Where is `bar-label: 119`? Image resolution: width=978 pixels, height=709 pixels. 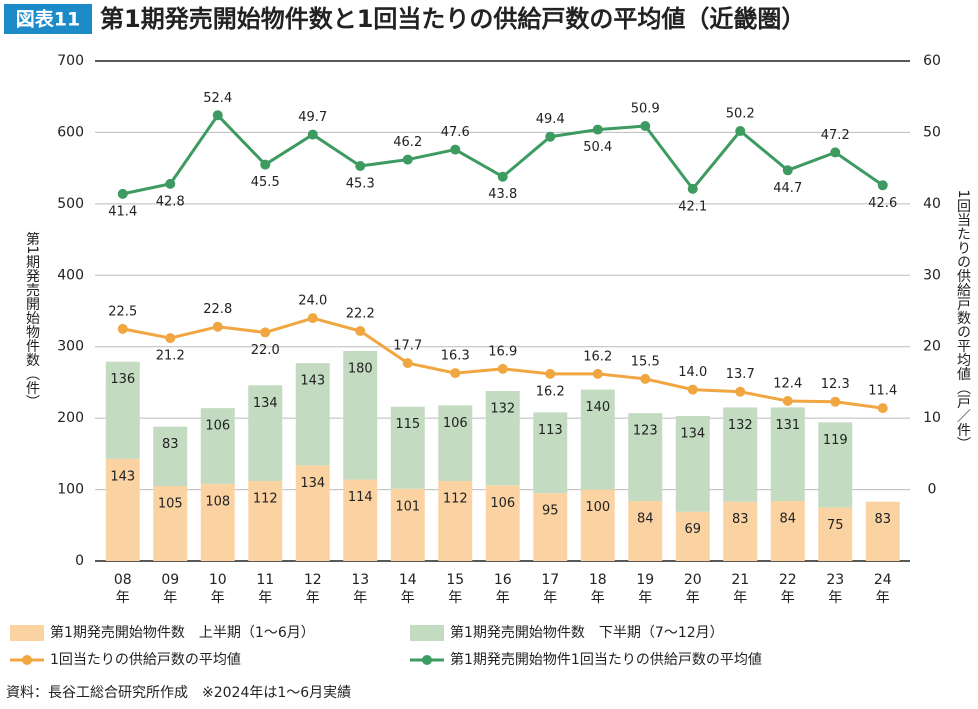
bar-label: 119 is located at coordinates (835, 440).